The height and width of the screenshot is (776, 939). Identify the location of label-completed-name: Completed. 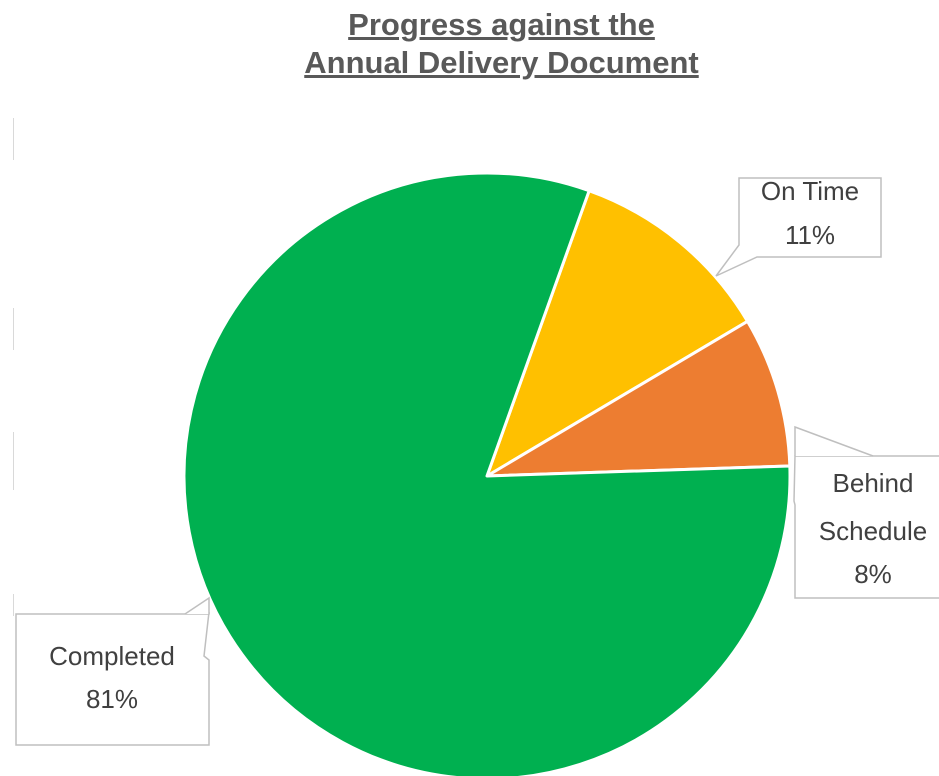
(112, 656).